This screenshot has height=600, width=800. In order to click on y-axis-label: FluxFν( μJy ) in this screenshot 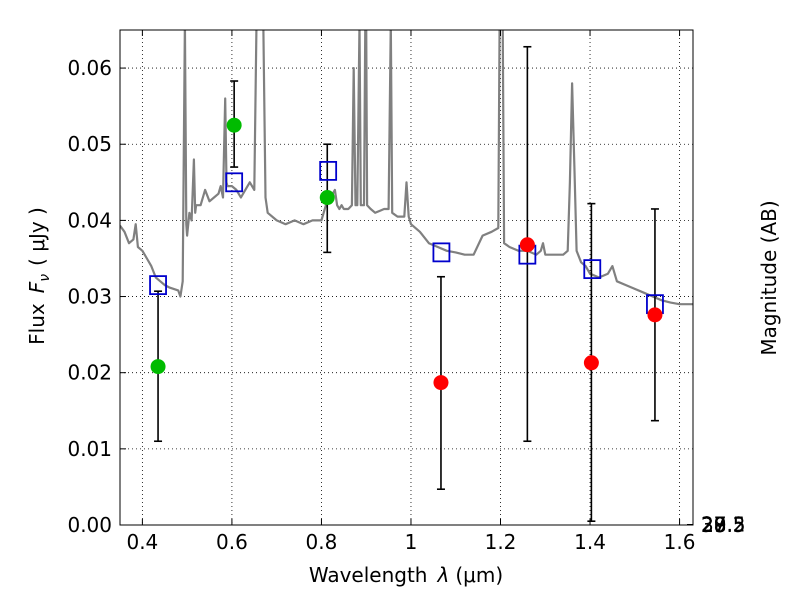, I will do `click(39, 276)`.